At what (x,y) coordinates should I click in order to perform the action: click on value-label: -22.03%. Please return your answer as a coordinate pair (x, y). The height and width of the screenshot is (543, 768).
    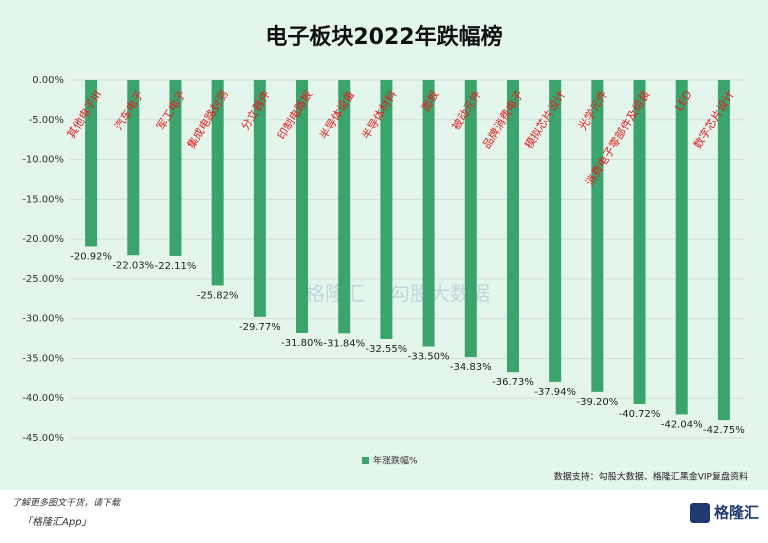
    Looking at the image, I should click on (133, 265).